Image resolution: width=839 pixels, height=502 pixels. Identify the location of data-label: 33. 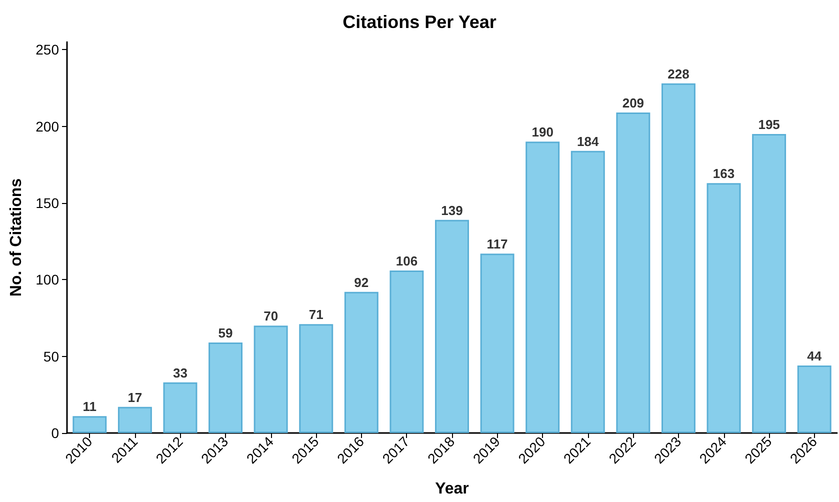
(180, 372).